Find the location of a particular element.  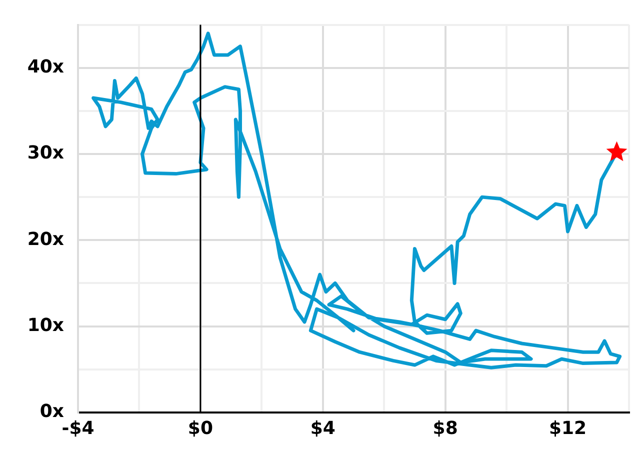

x-tick-label: $0 is located at coordinates (200, 428).